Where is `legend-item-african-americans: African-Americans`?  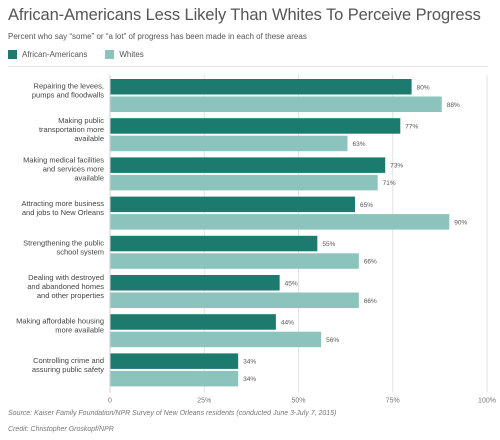
legend-item-african-americans: African-Americans is located at coordinates (47, 54).